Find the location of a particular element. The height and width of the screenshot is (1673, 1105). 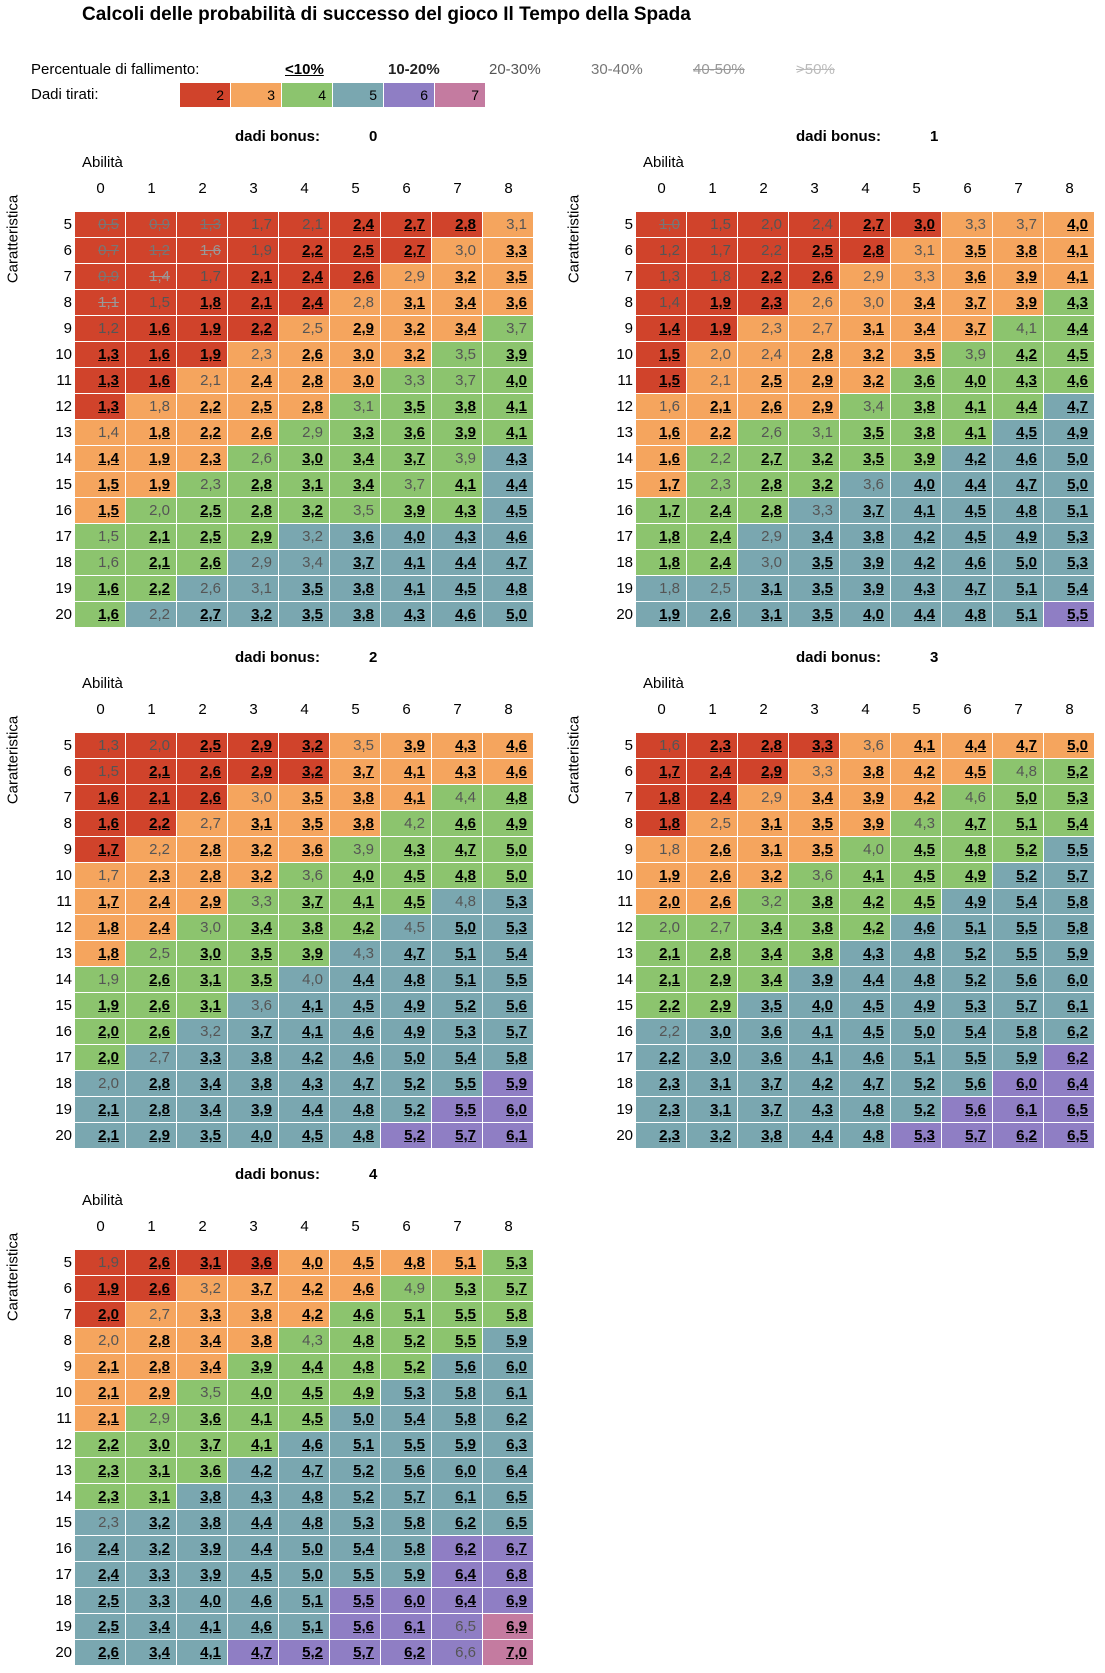

row-header: 5 is located at coordinates (67, 224).